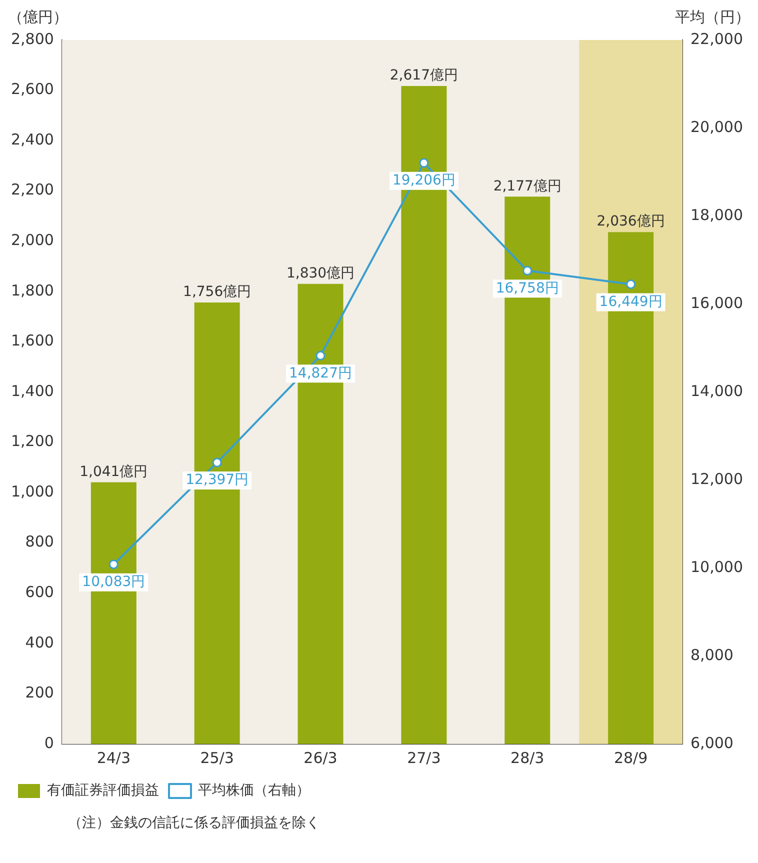 This screenshot has height=863, width=758. I want to click on data-label: 14,827円, so click(320, 373).